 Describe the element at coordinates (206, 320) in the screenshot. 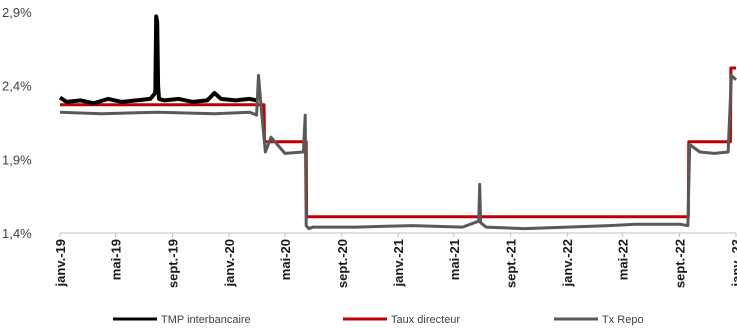

I see `legend-label: TMP interbancaire` at that location.